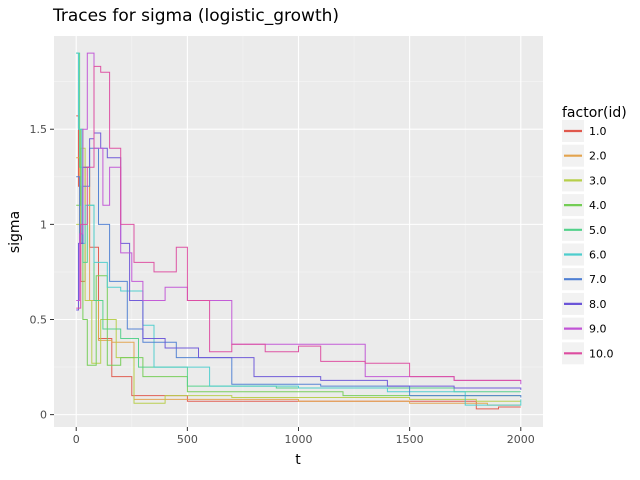 Image resolution: width=640 pixels, height=480 pixels. Describe the element at coordinates (521, 439) in the screenshot. I see `x-tick-label: 2000` at that location.